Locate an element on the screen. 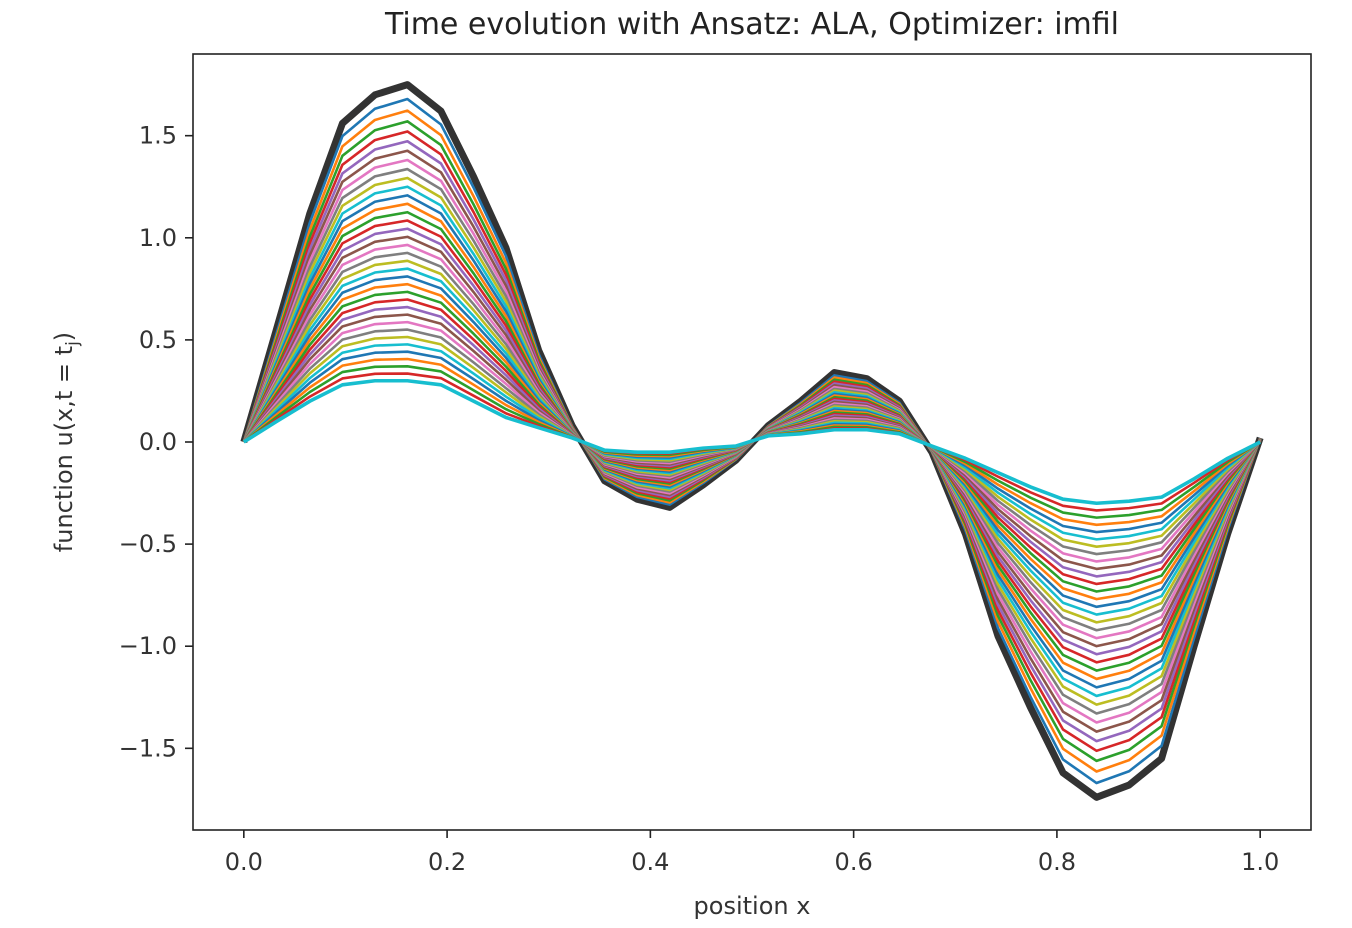 The width and height of the screenshot is (1352, 928). y-tick-label: −1.5 is located at coordinates (148, 748).